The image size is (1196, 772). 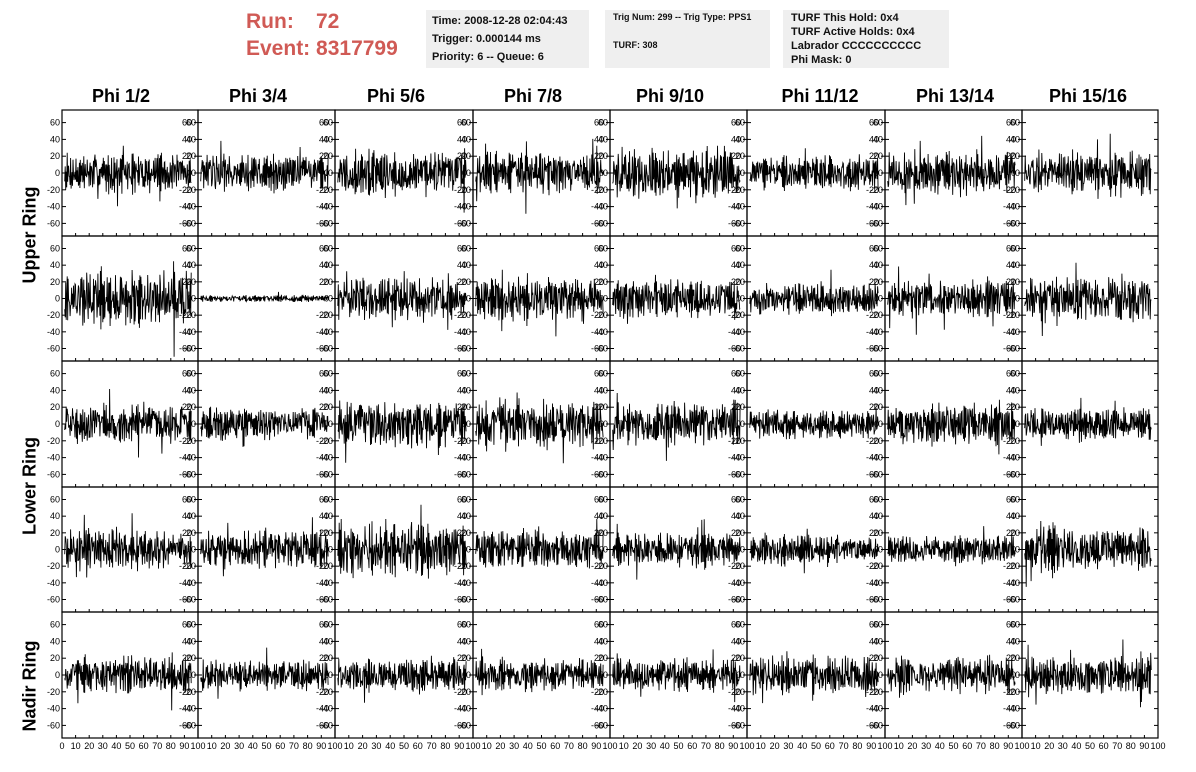 What do you see at coordinates (278, 48) in the screenshot?
I see `event-label: Event:` at bounding box center [278, 48].